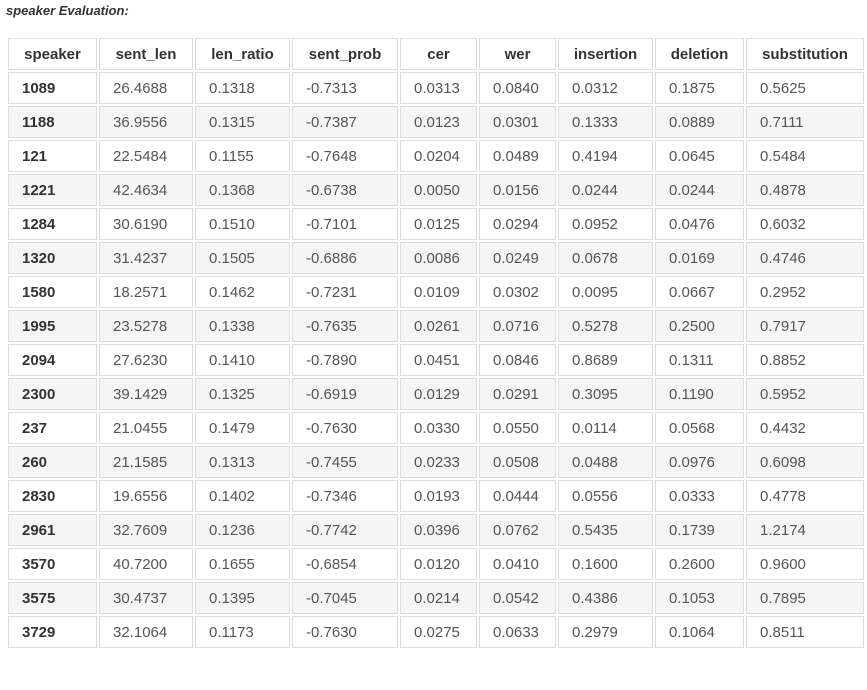 This screenshot has height=690, width=867. What do you see at coordinates (242, 326) in the screenshot?
I see `cell-len-ratio: 0.1338` at bounding box center [242, 326].